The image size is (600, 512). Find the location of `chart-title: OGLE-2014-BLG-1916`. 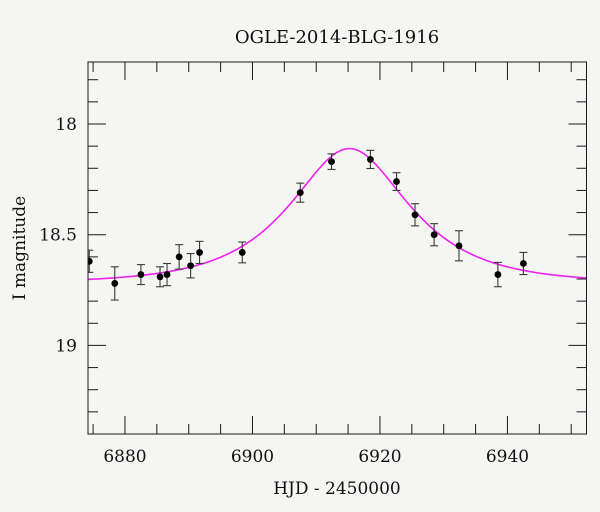

chart-title: OGLE-2014-BLG-1916 is located at coordinates (337, 37).